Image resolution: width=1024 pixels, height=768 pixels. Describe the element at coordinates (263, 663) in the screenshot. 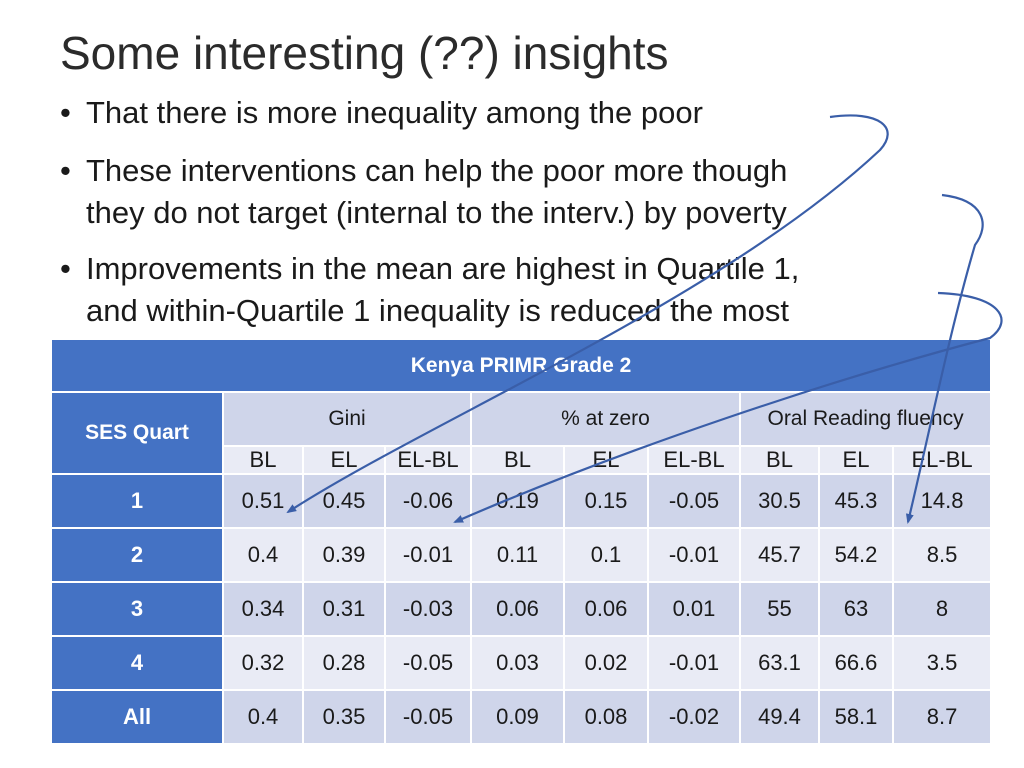

I see `table-cell: 0.32` at that location.